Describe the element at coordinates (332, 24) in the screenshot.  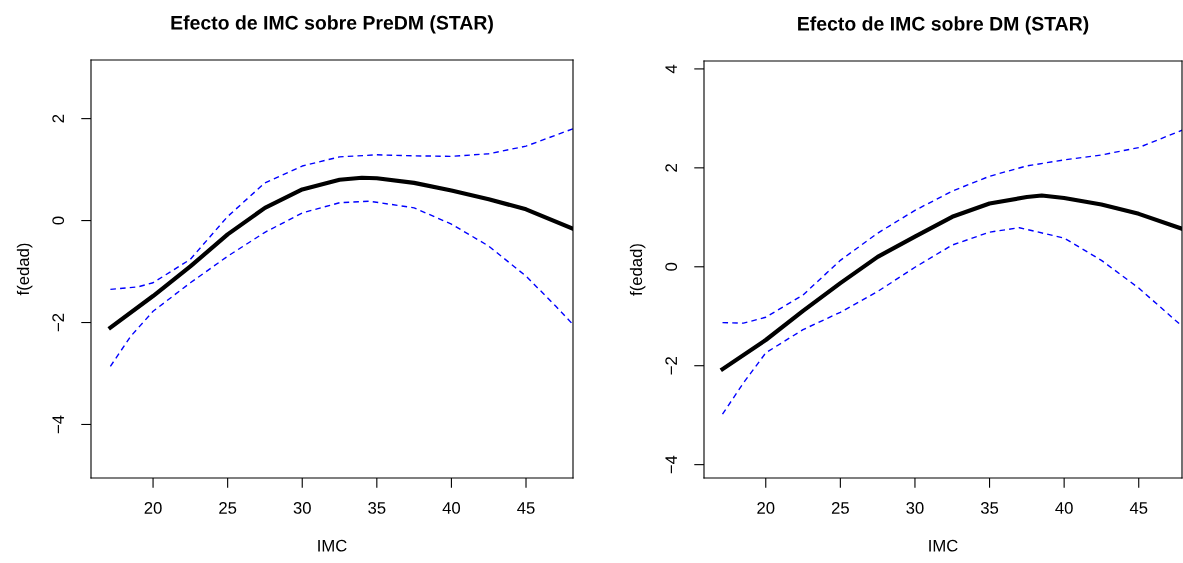
I see `chart-title: Efecto de IMC sobre PreDM (STAR)` at that location.